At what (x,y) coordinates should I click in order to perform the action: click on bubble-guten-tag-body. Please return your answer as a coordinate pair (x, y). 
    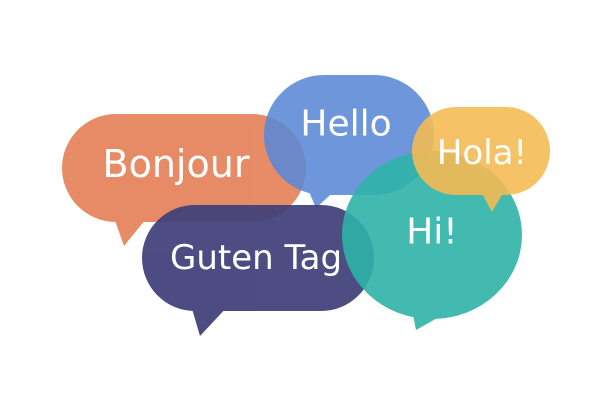
    Looking at the image, I should click on (258, 258).